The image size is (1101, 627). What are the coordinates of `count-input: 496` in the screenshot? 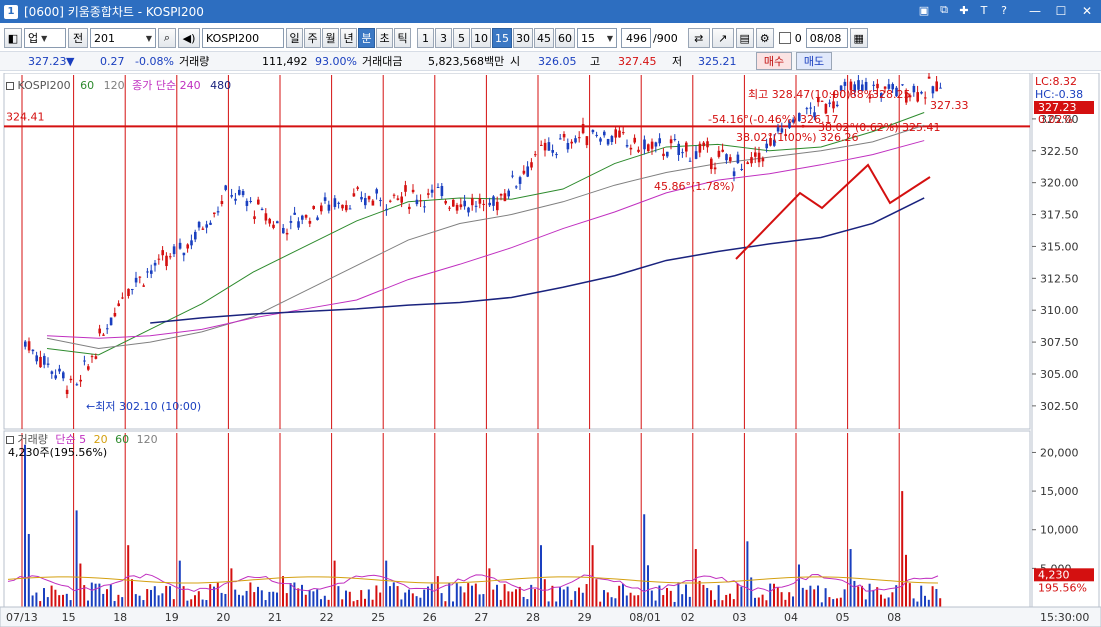 It's located at (636, 38).